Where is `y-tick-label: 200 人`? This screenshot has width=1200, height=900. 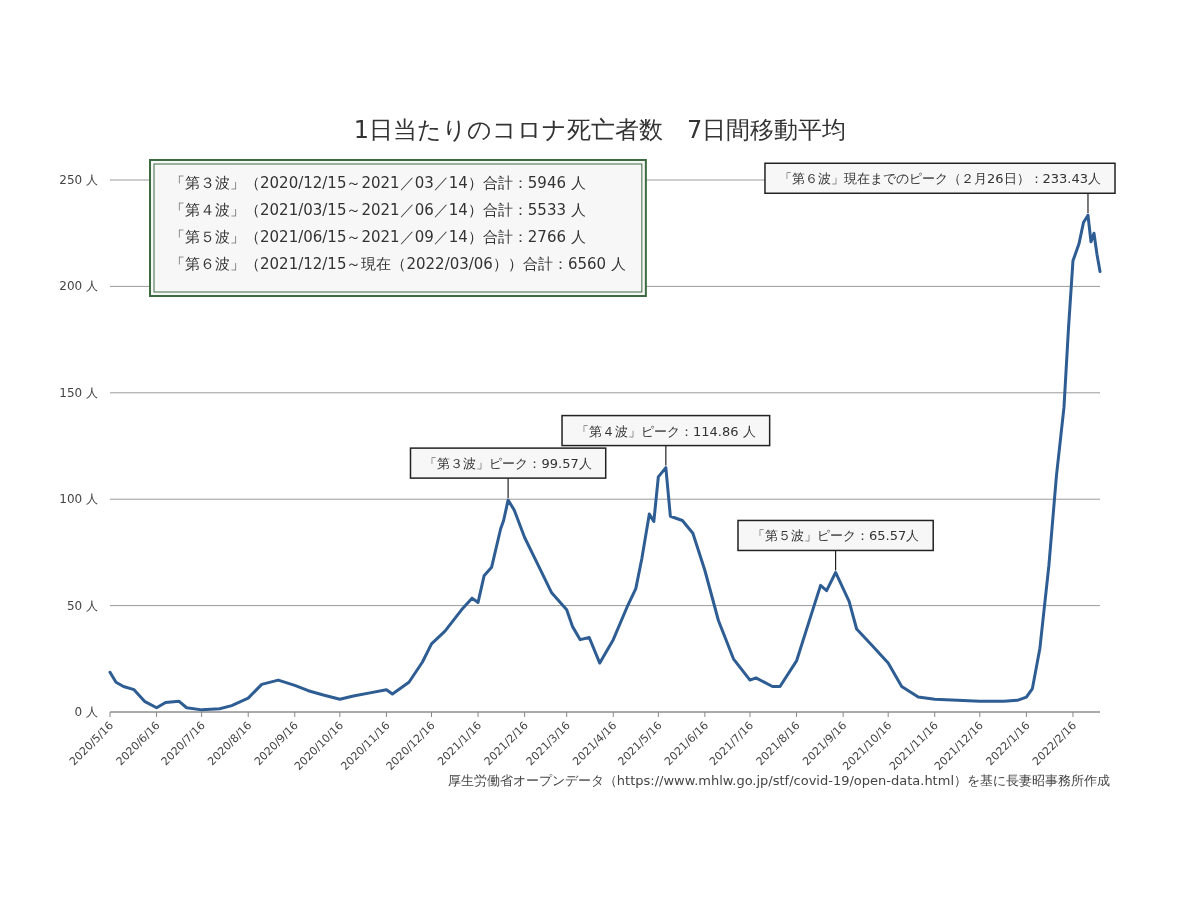
y-tick-label: 200 人 is located at coordinates (78, 286).